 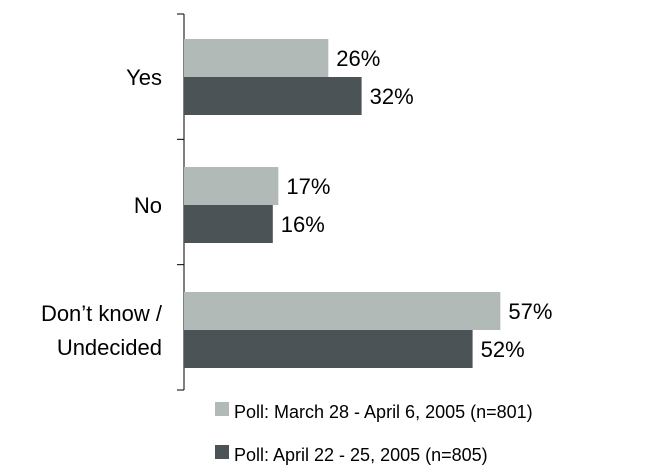 I want to click on category-axis, so click(x=181, y=202).